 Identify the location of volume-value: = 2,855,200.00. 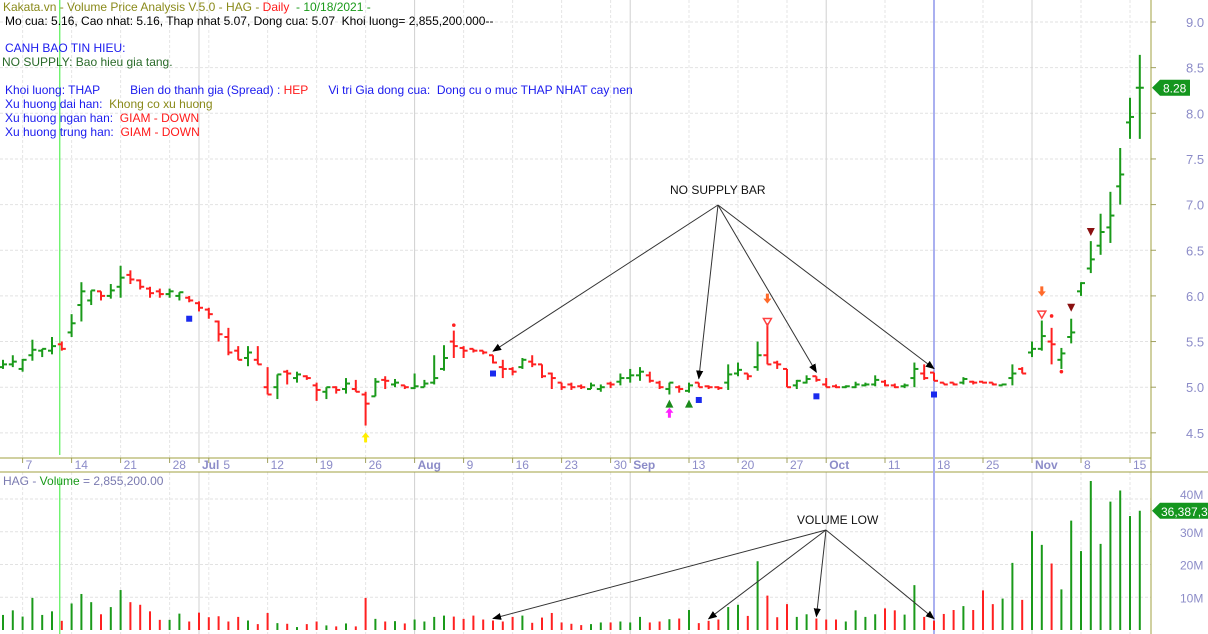
(121, 481).